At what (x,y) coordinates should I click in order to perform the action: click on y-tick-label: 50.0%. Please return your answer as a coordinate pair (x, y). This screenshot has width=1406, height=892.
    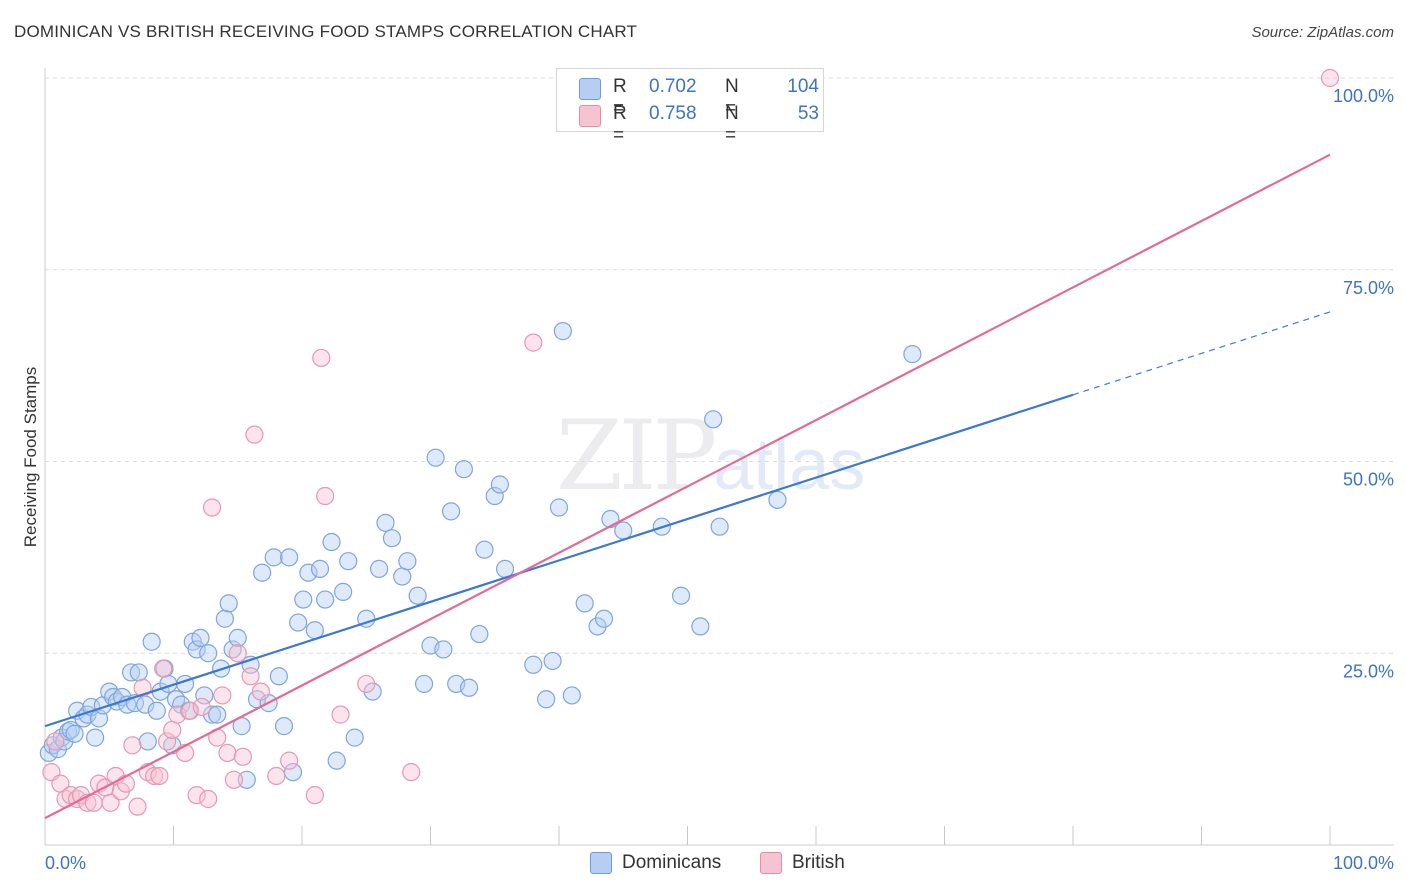
    Looking at the image, I should click on (1368, 480).